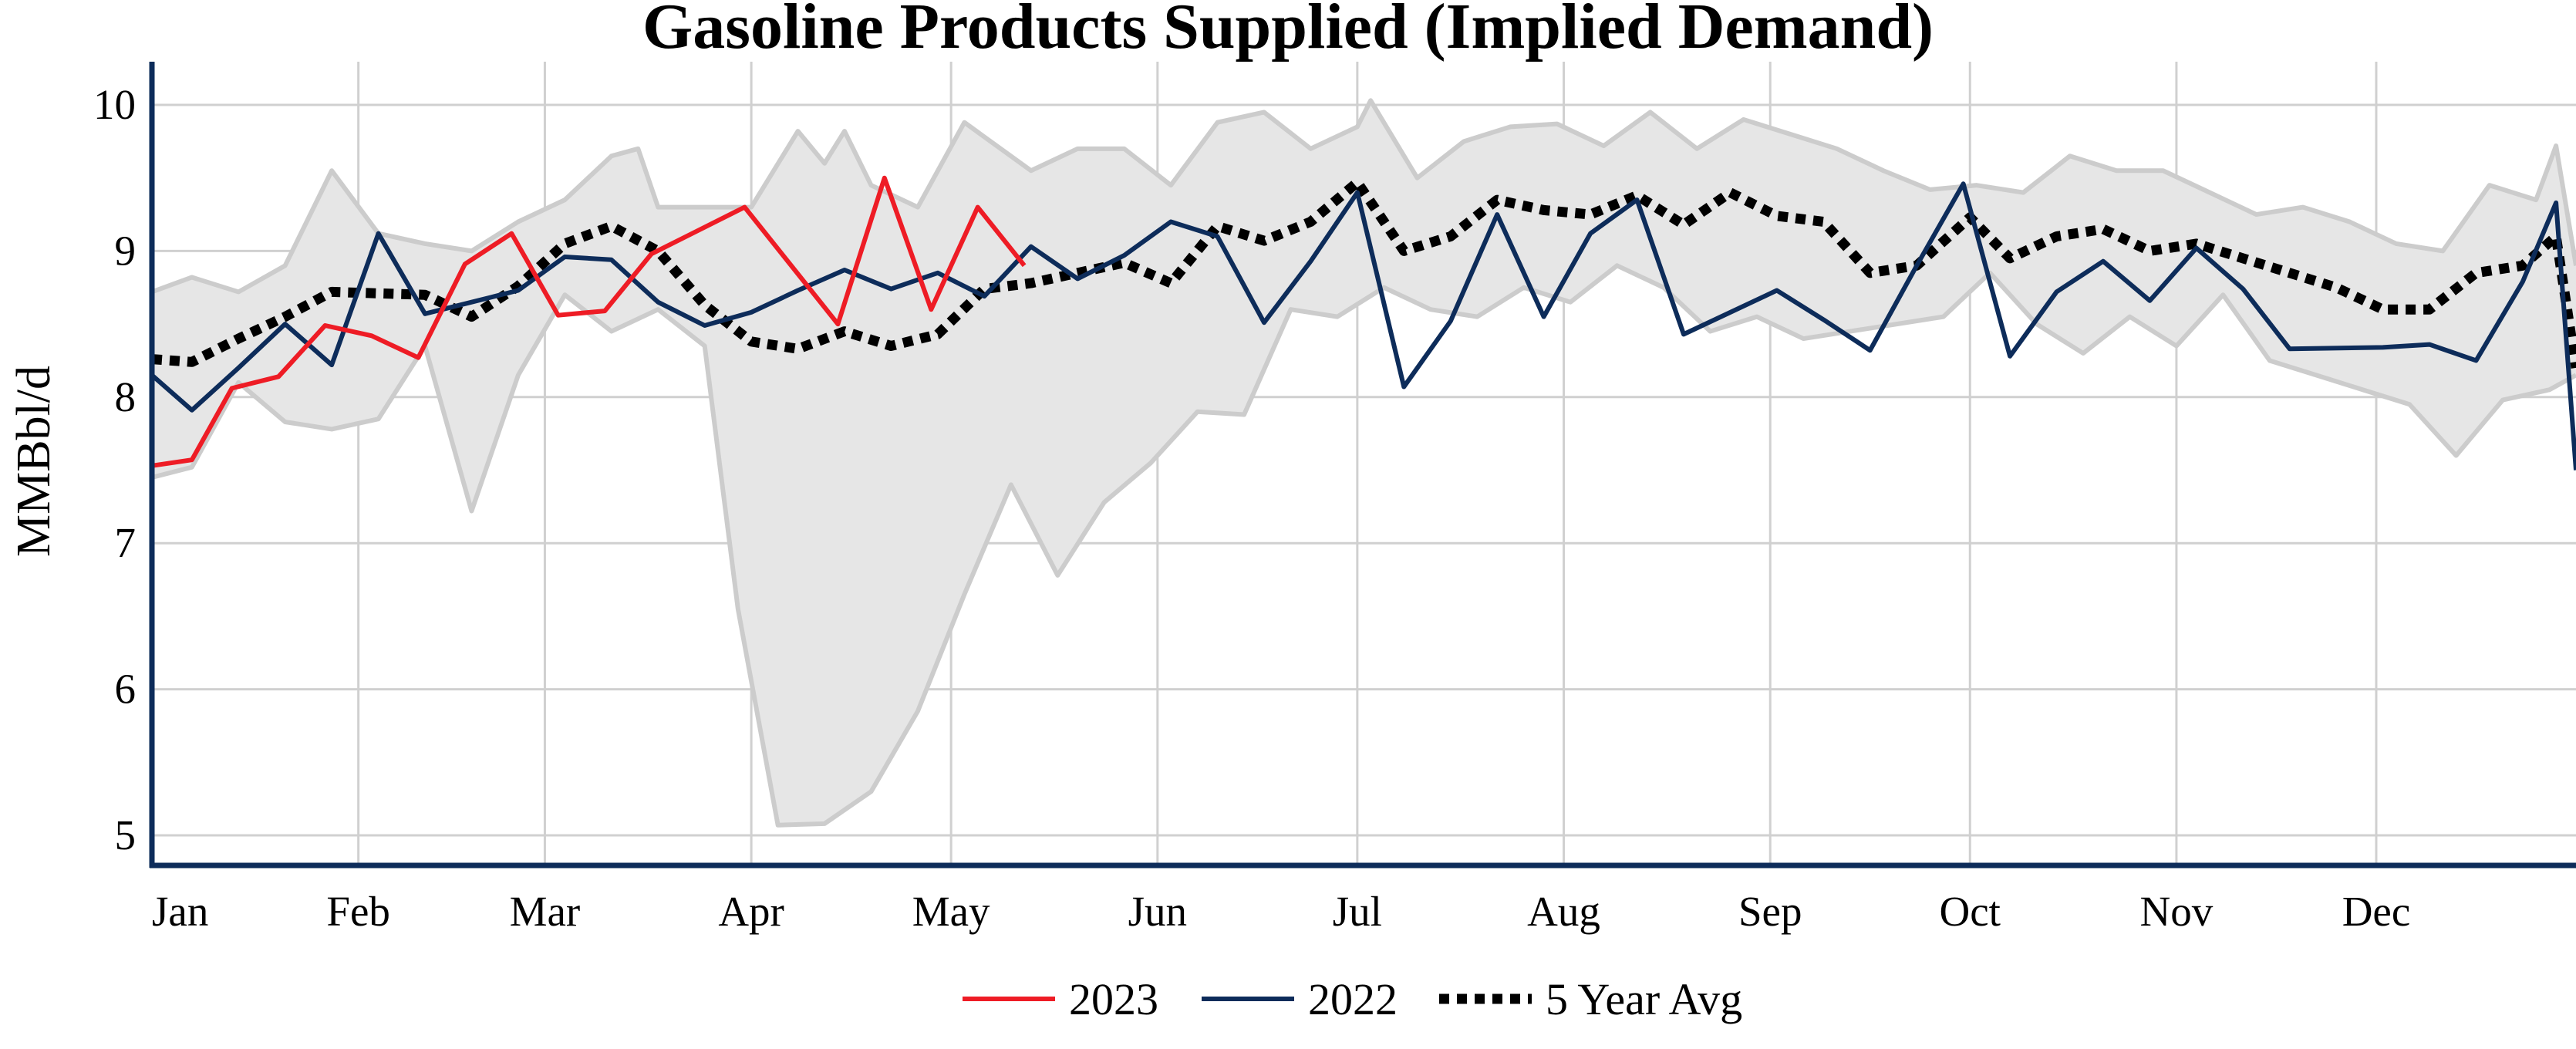  What do you see at coordinates (951, 911) in the screenshot?
I see `x-tick-label: May` at bounding box center [951, 911].